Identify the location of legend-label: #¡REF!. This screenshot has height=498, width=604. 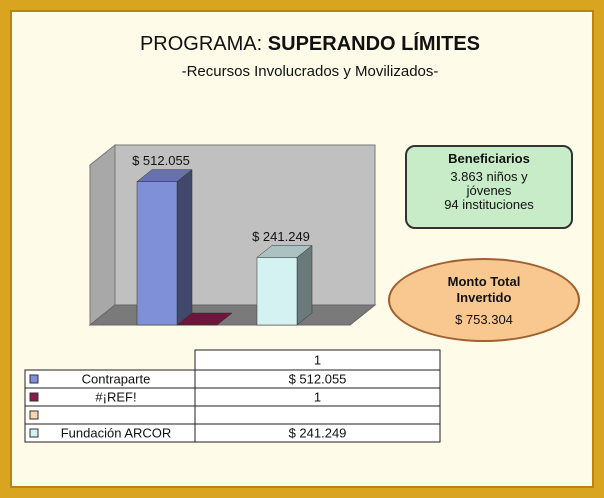
(115, 396).